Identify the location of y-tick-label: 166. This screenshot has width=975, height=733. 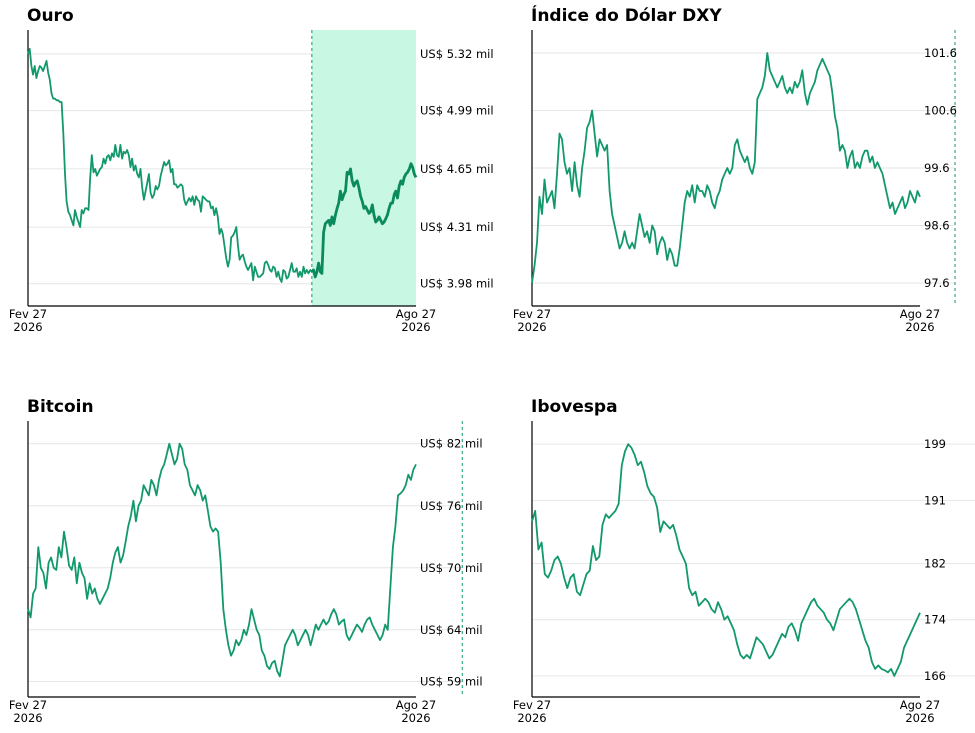
(935, 676).